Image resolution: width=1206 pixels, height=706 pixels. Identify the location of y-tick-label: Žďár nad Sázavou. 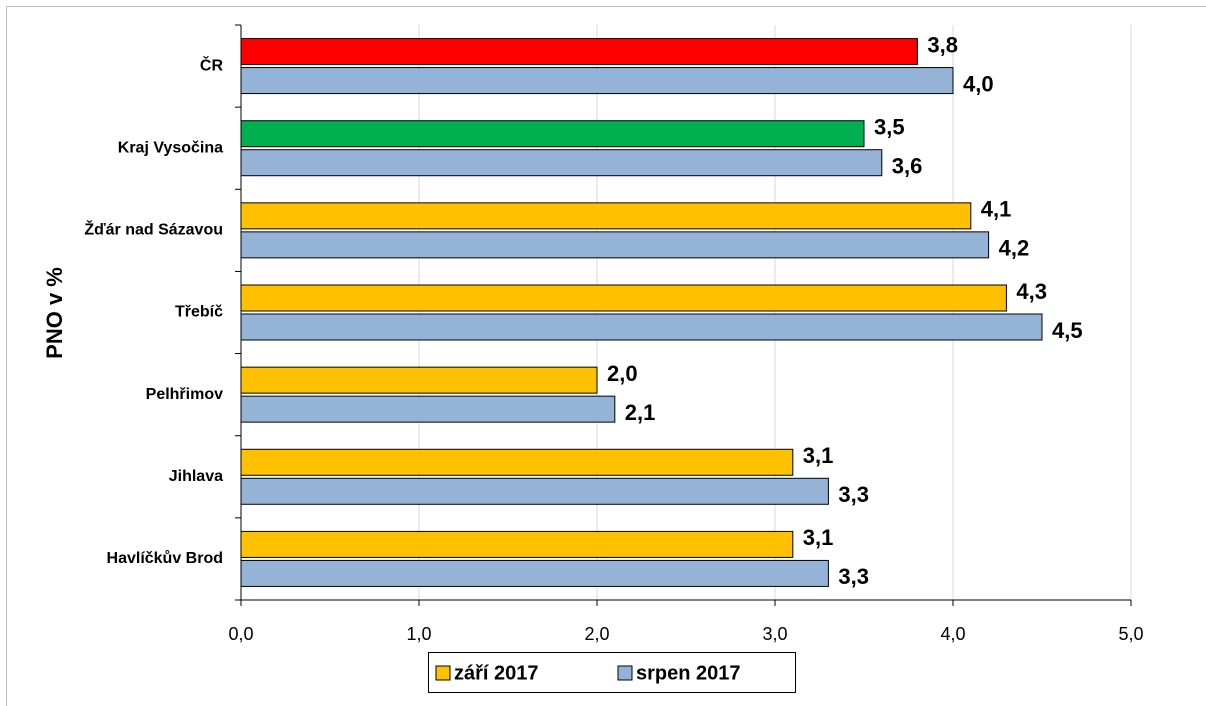
(153, 229).